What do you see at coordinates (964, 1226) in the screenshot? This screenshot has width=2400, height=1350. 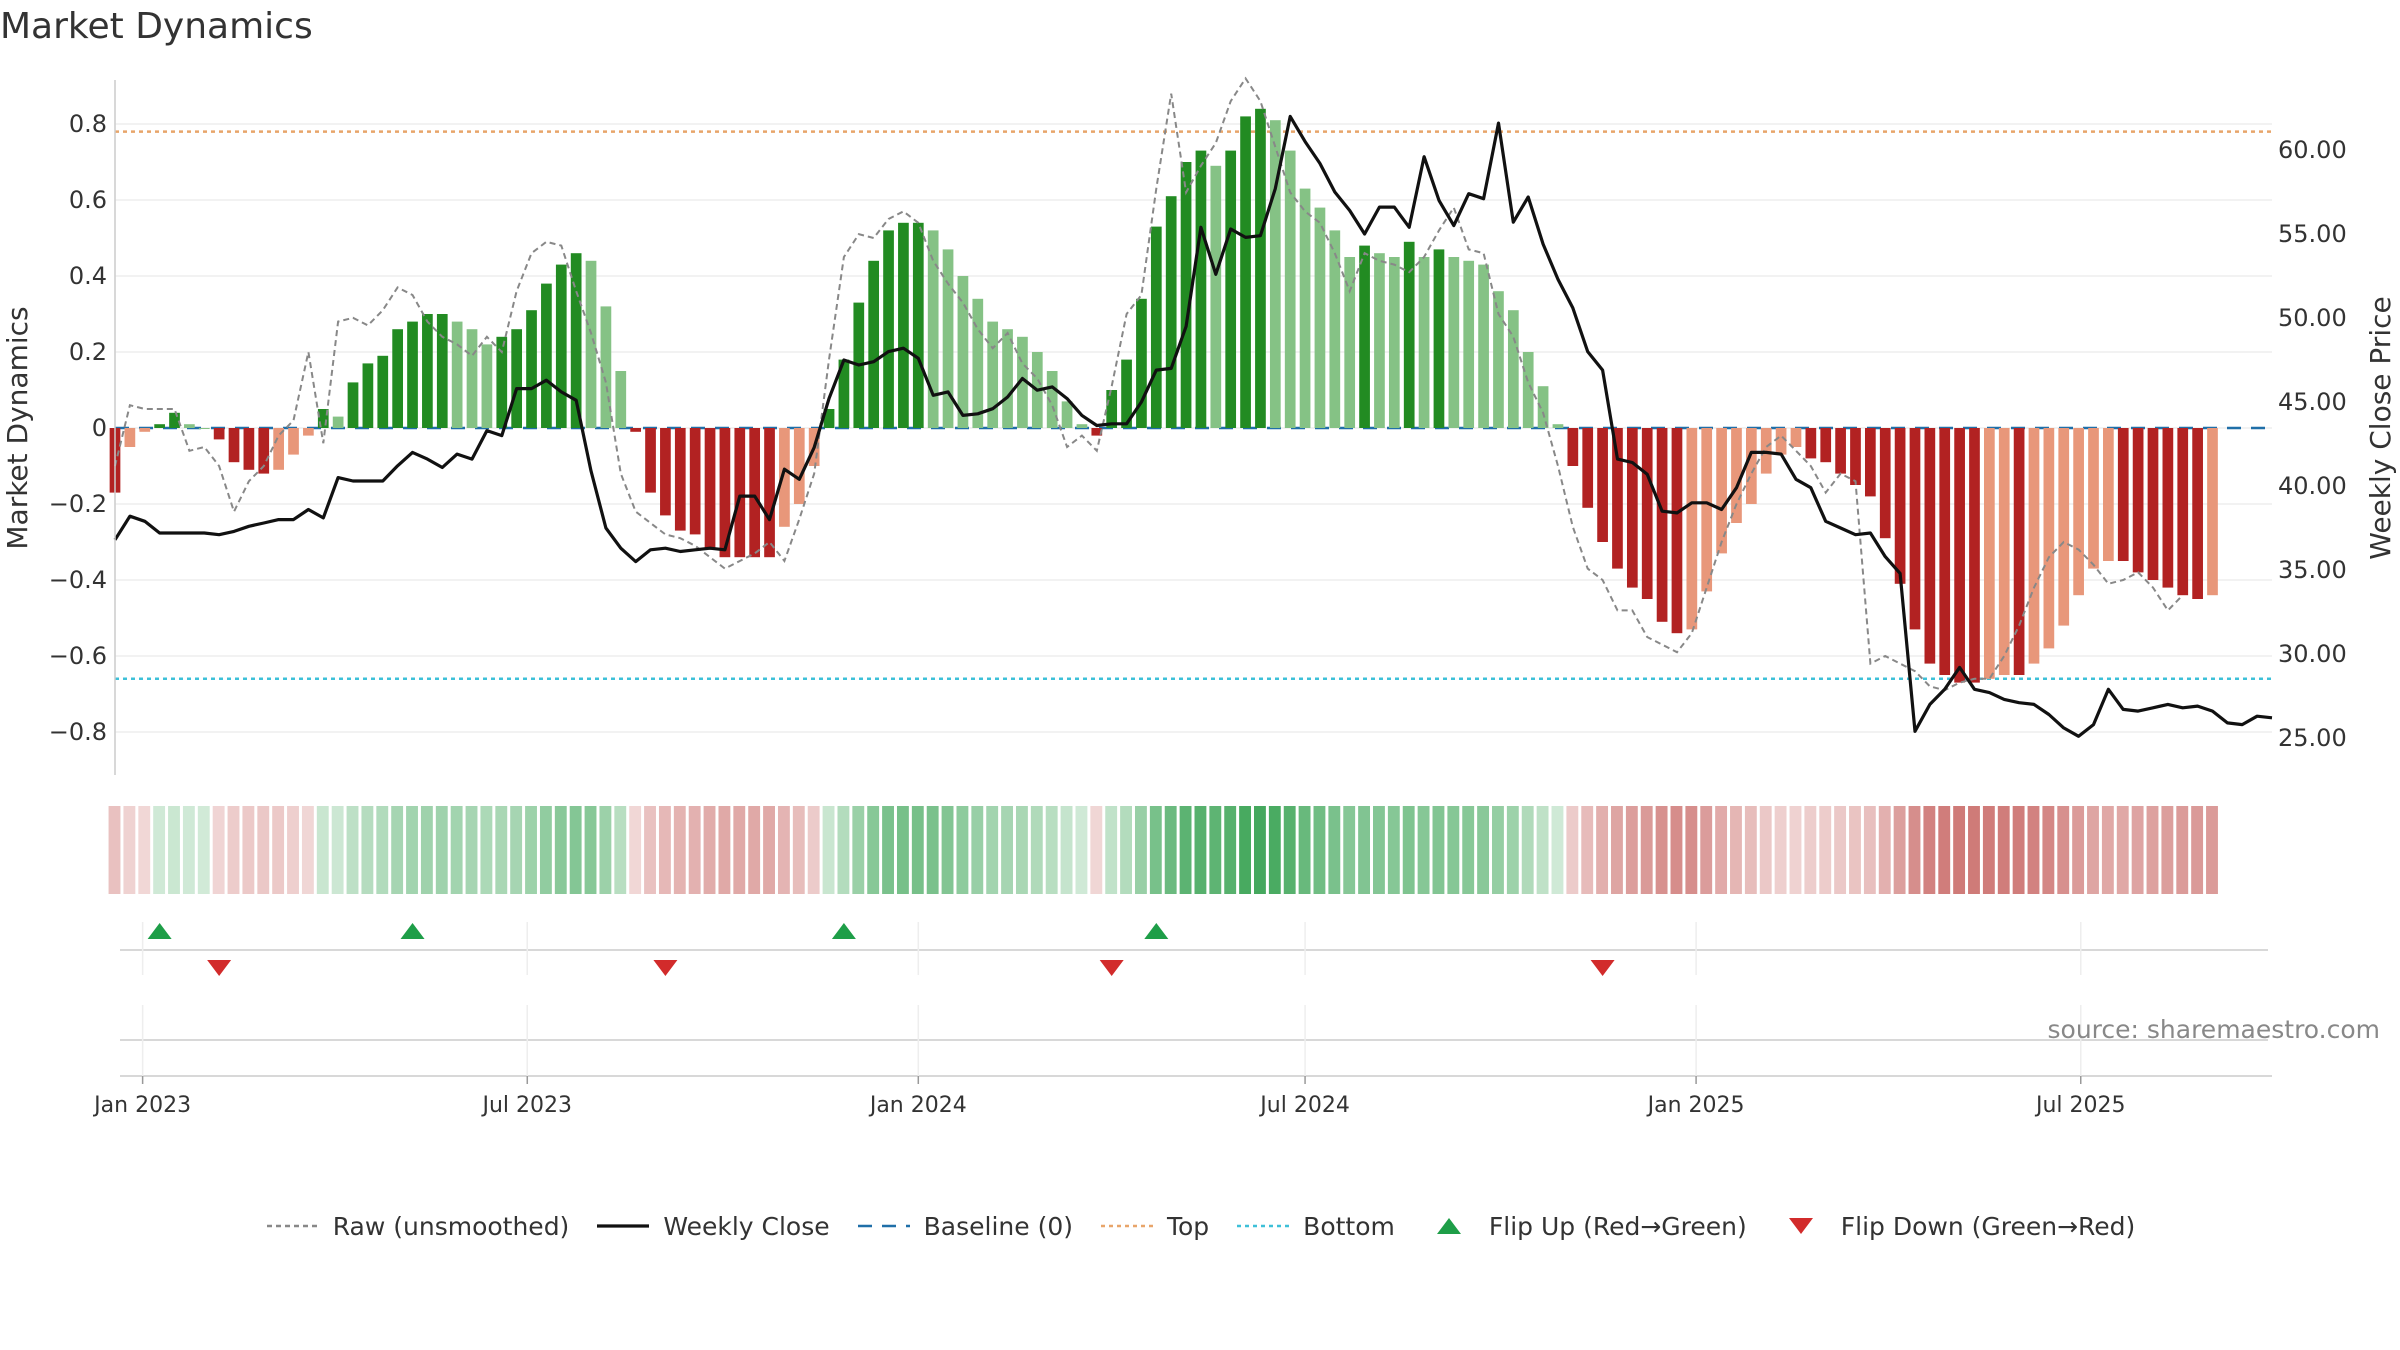 I see `legend-item-baseline: Baseline (0)` at bounding box center [964, 1226].